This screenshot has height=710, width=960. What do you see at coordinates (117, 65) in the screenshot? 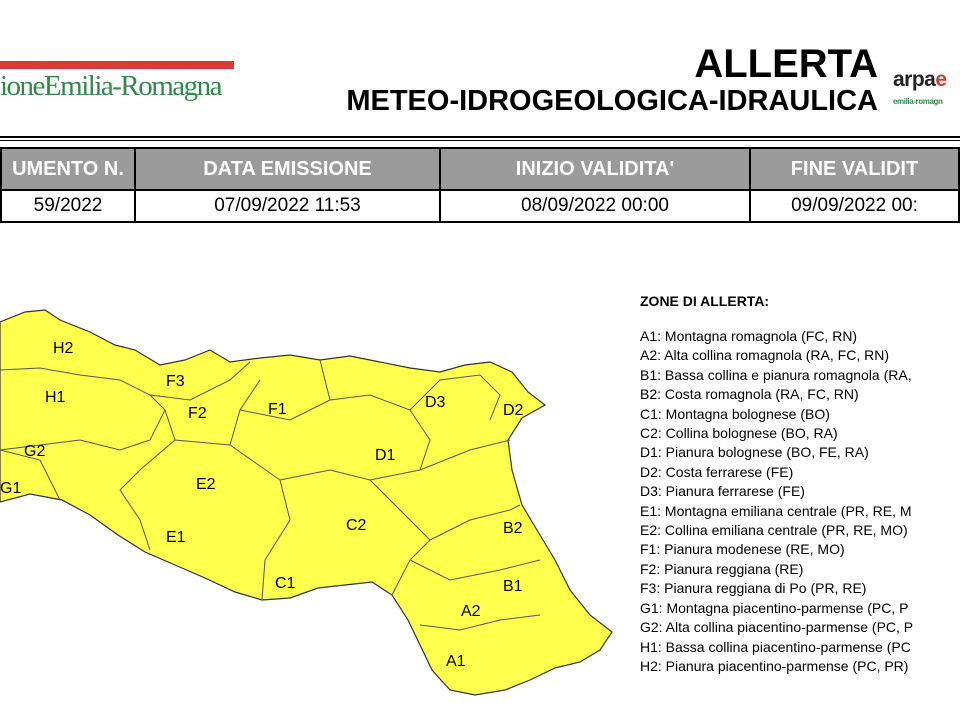
I see `region-logo-bar` at bounding box center [117, 65].